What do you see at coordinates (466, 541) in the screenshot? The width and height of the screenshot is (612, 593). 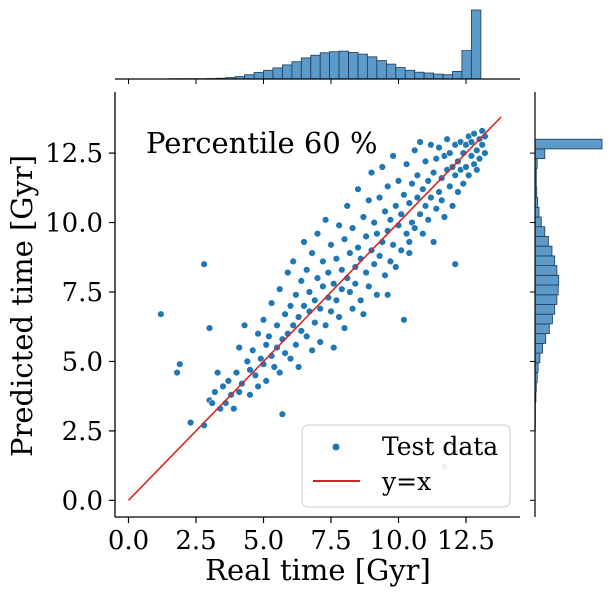 I see `x-tick-label: 12.5` at bounding box center [466, 541].